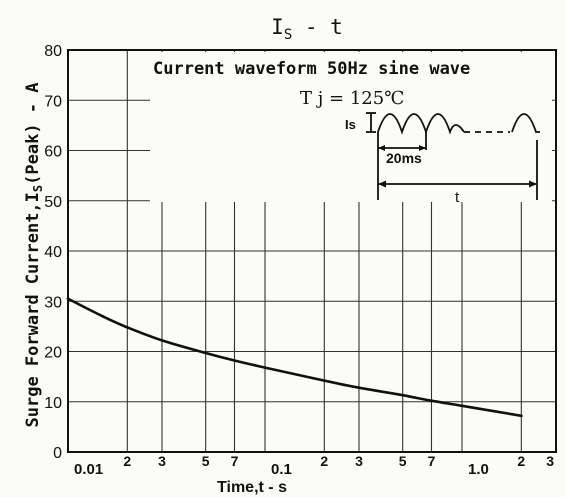  I want to click on y-tick-label: 30, so click(53, 302).